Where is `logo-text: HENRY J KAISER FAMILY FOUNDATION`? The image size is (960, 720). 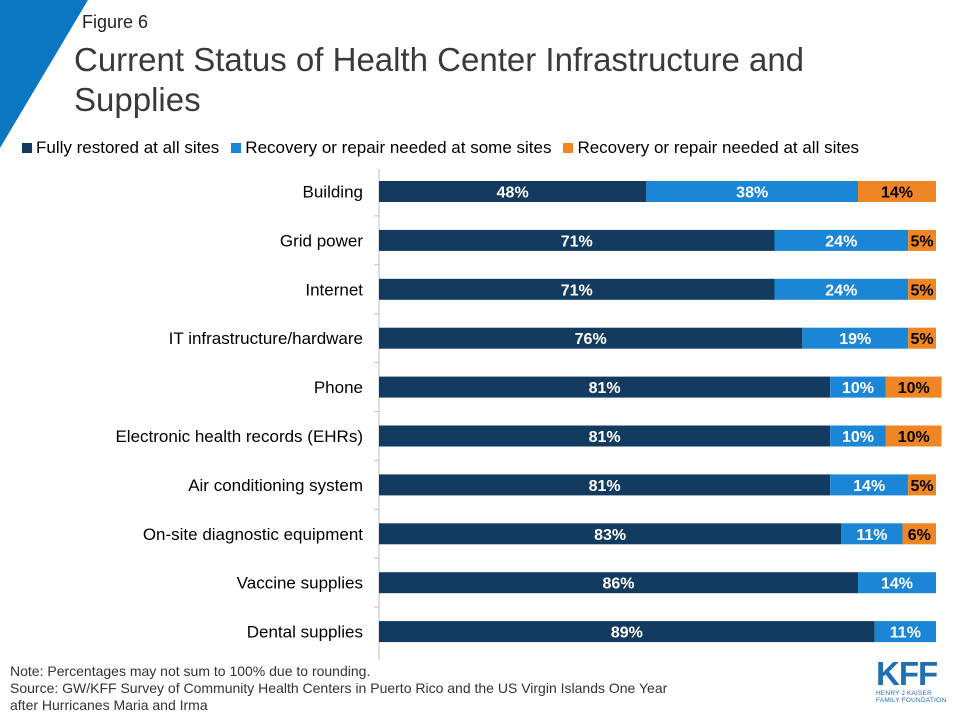 logo-text: HENRY J KAISER FAMILY FOUNDATION is located at coordinates (912, 697).